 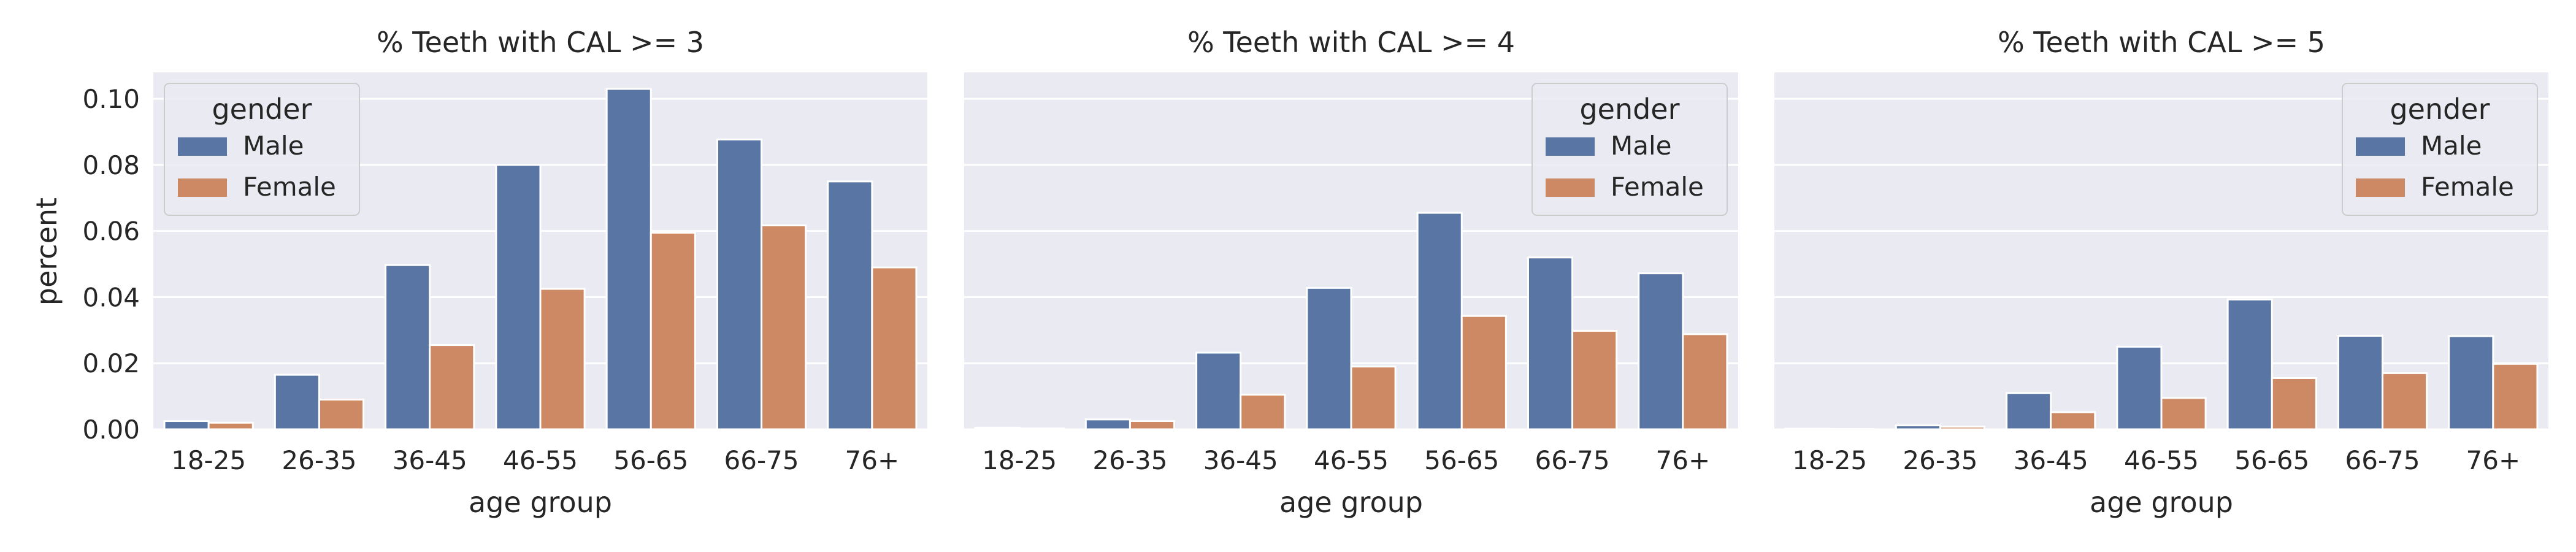 What do you see at coordinates (111, 363) in the screenshot?
I see `y-tick-label: 0.02` at bounding box center [111, 363].